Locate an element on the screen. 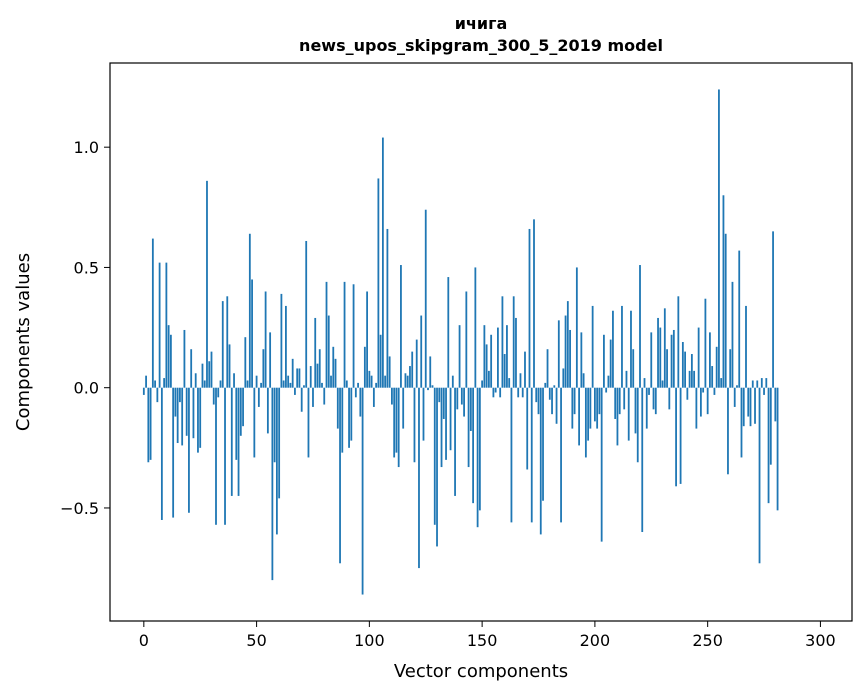  x-tick-label: 300 is located at coordinates (820, 640).